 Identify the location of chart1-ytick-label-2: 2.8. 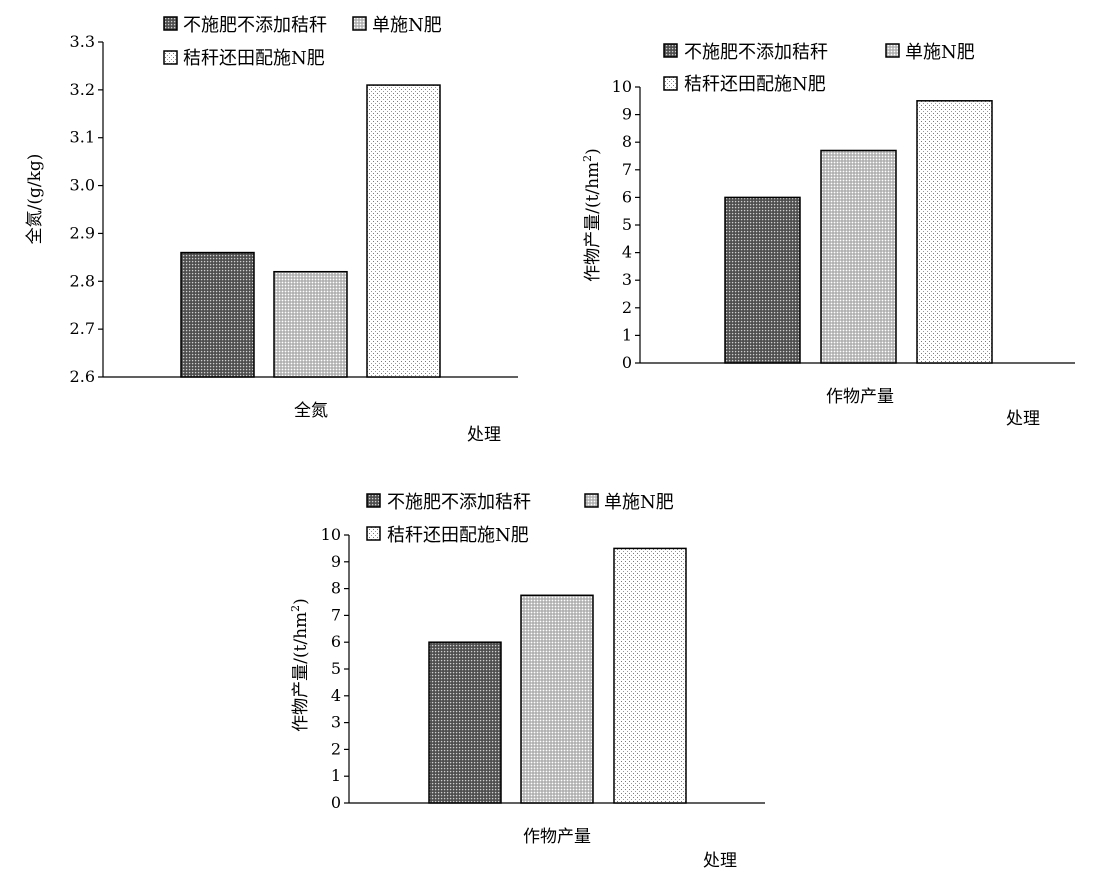
(82, 280).